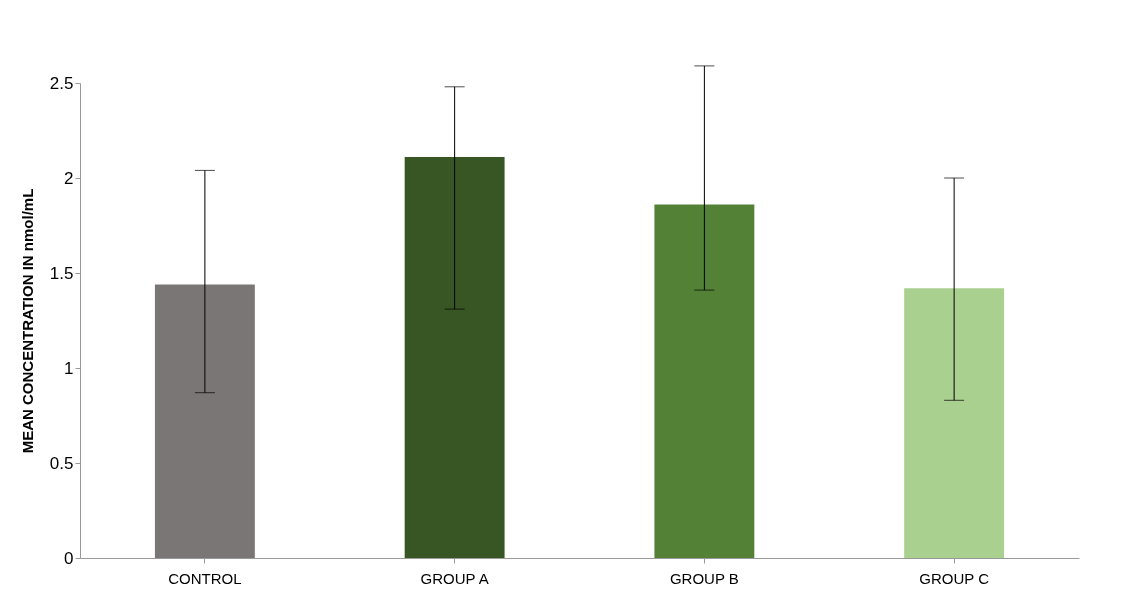 Image resolution: width=1139 pixels, height=616 pixels. I want to click on x-tick-label: GROUP C, so click(954, 578).